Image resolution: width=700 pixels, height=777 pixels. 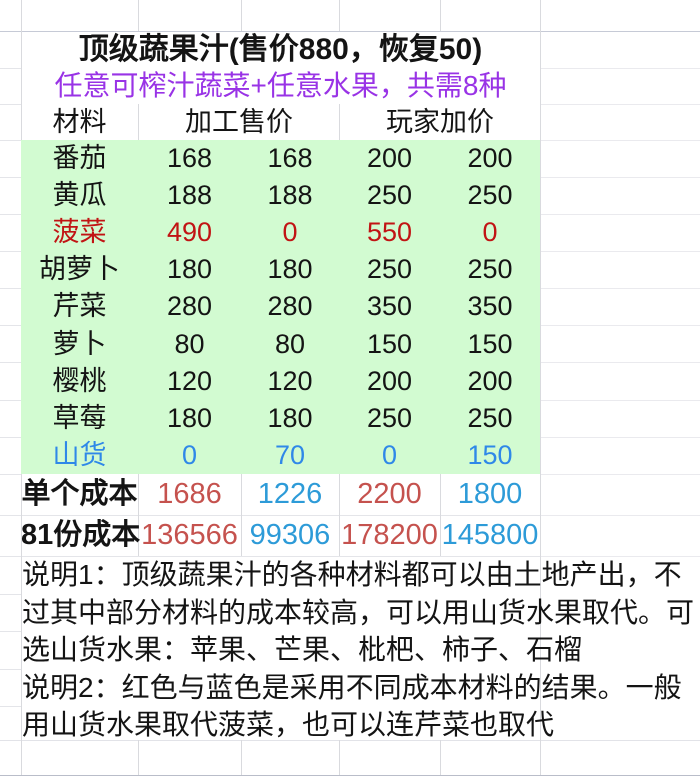 I want to click on material-cell: 芹菜, so click(x=79, y=306).